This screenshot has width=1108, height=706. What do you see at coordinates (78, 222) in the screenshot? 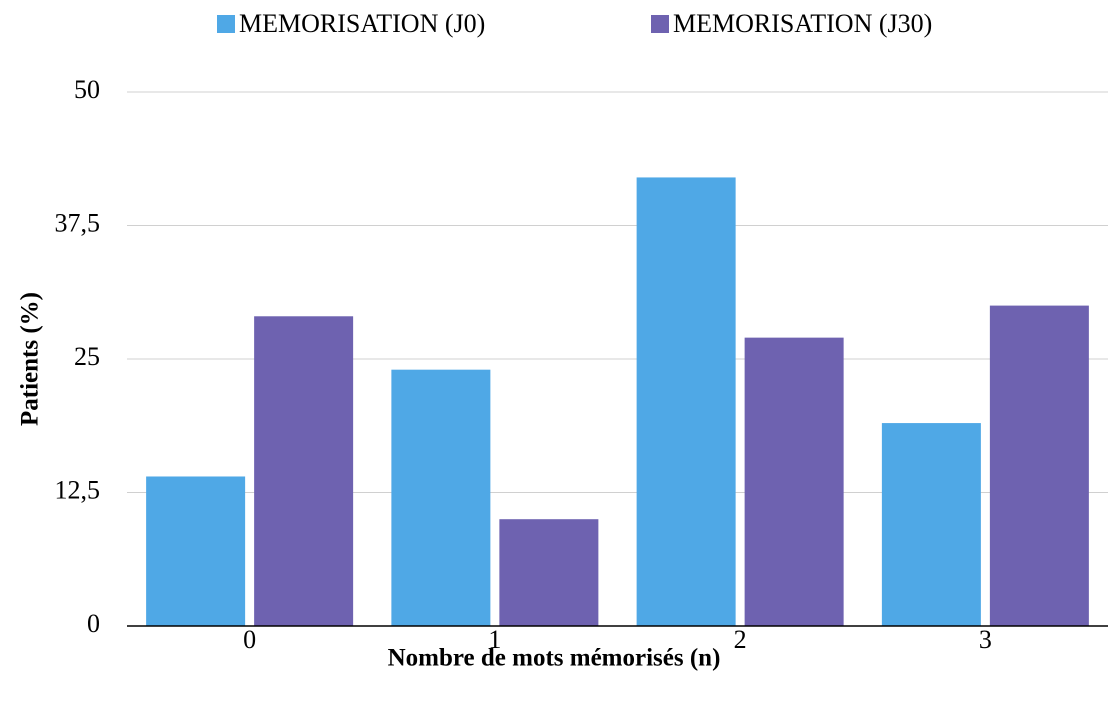
I see `y-tick-label: 37,5` at bounding box center [78, 222].